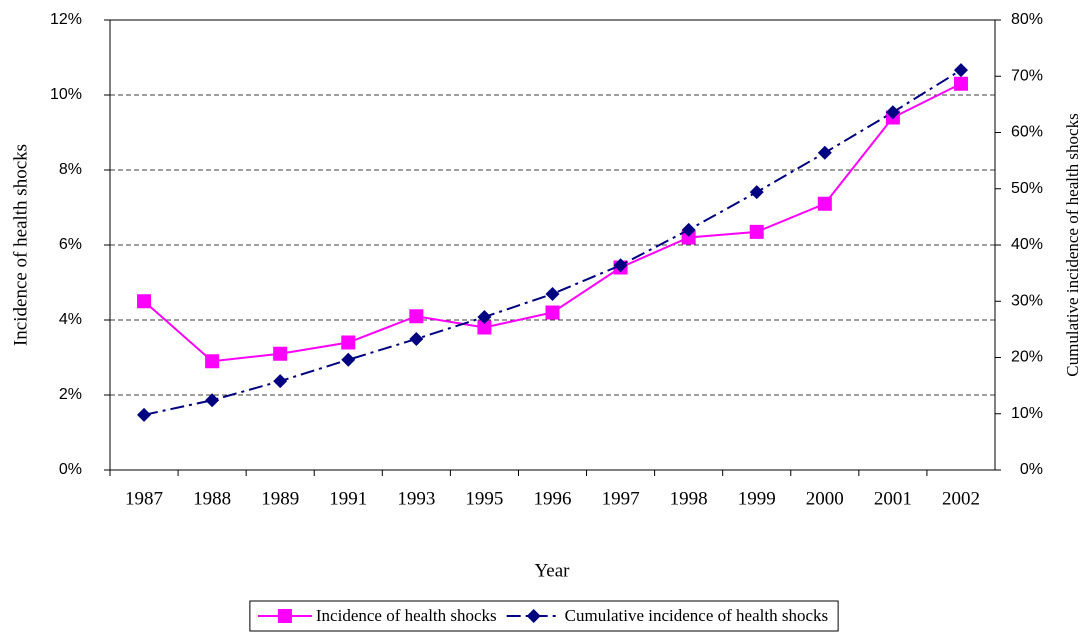 The width and height of the screenshot is (1088, 632). I want to click on y-axis-title: Incidence of health shocks, so click(20, 245).